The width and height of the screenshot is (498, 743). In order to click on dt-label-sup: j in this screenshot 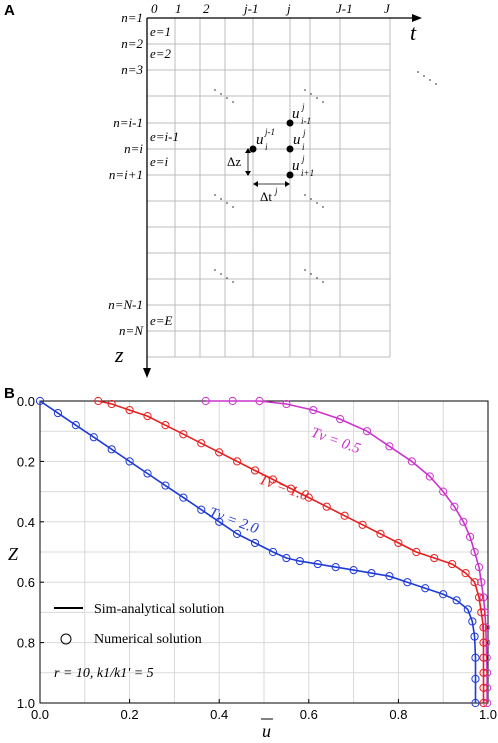, I will do `click(276, 191)`.